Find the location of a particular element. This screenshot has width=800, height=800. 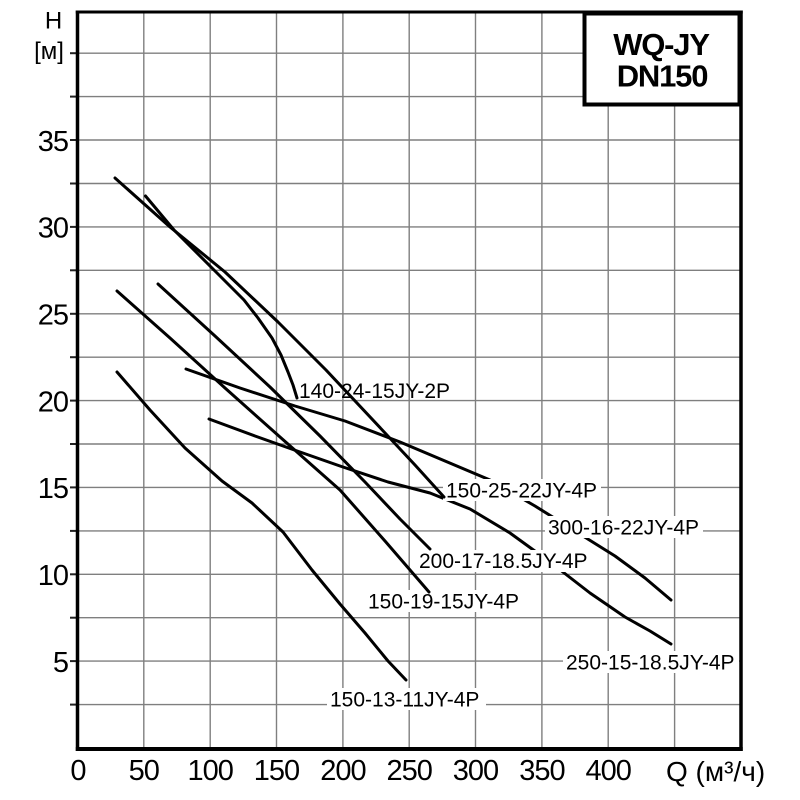

svg-text: 350 is located at coordinates (541, 771).